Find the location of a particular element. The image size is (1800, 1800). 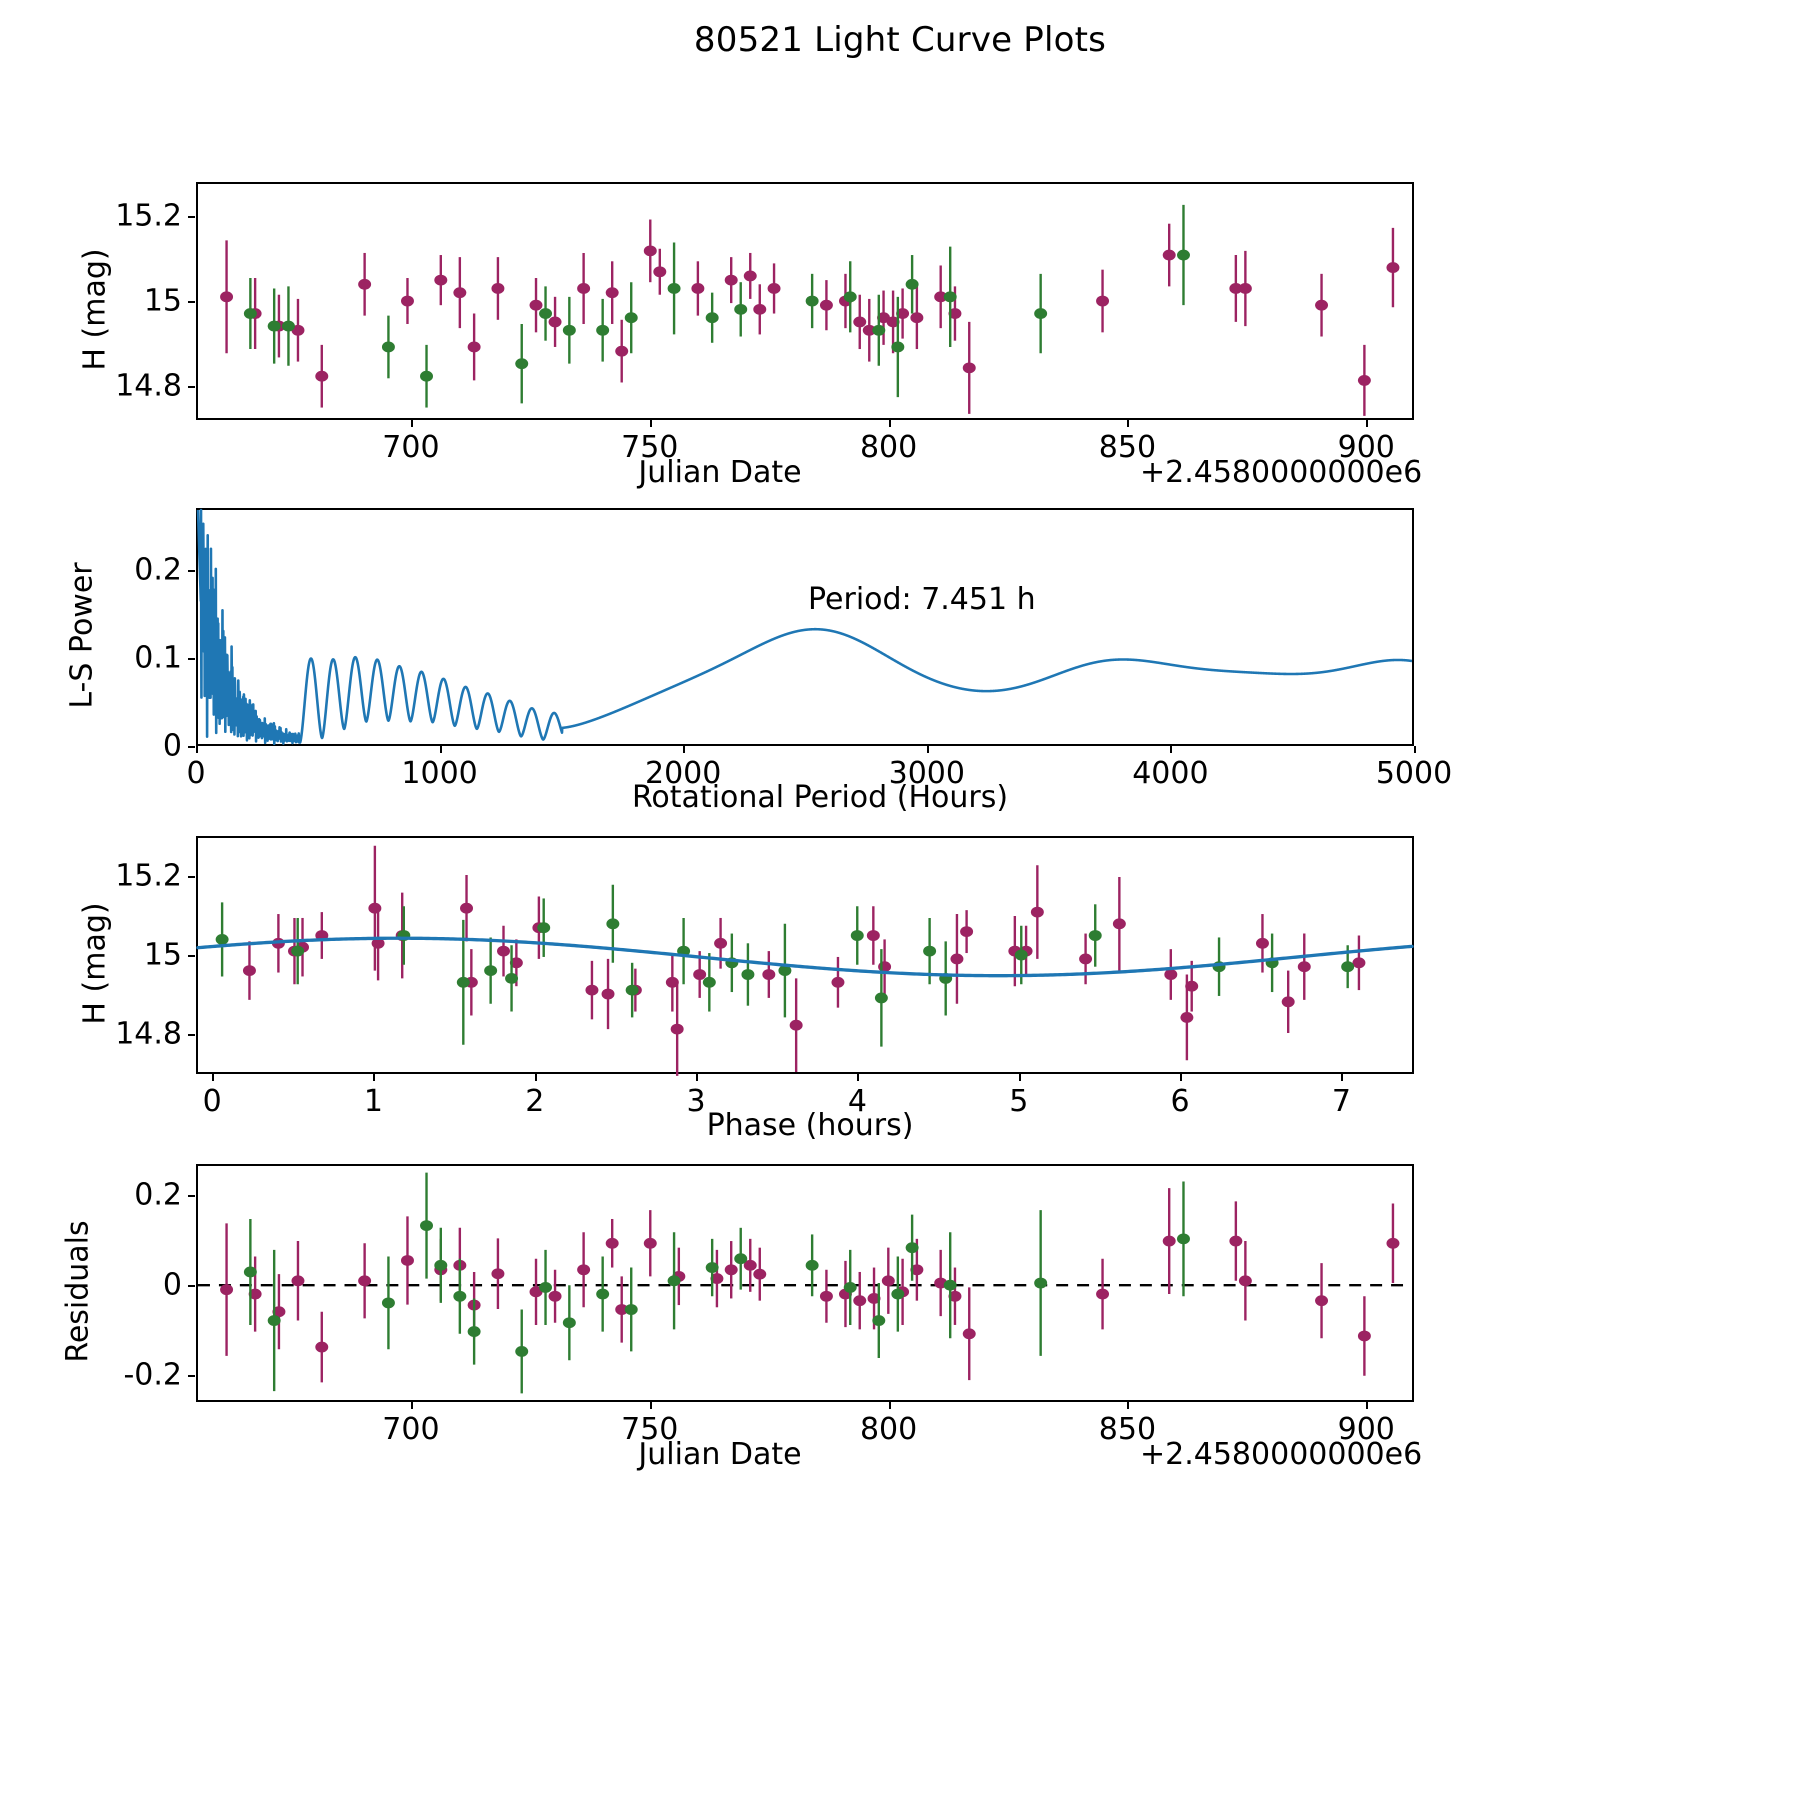

x-tick-label: 2 is located at coordinates (535, 1101).